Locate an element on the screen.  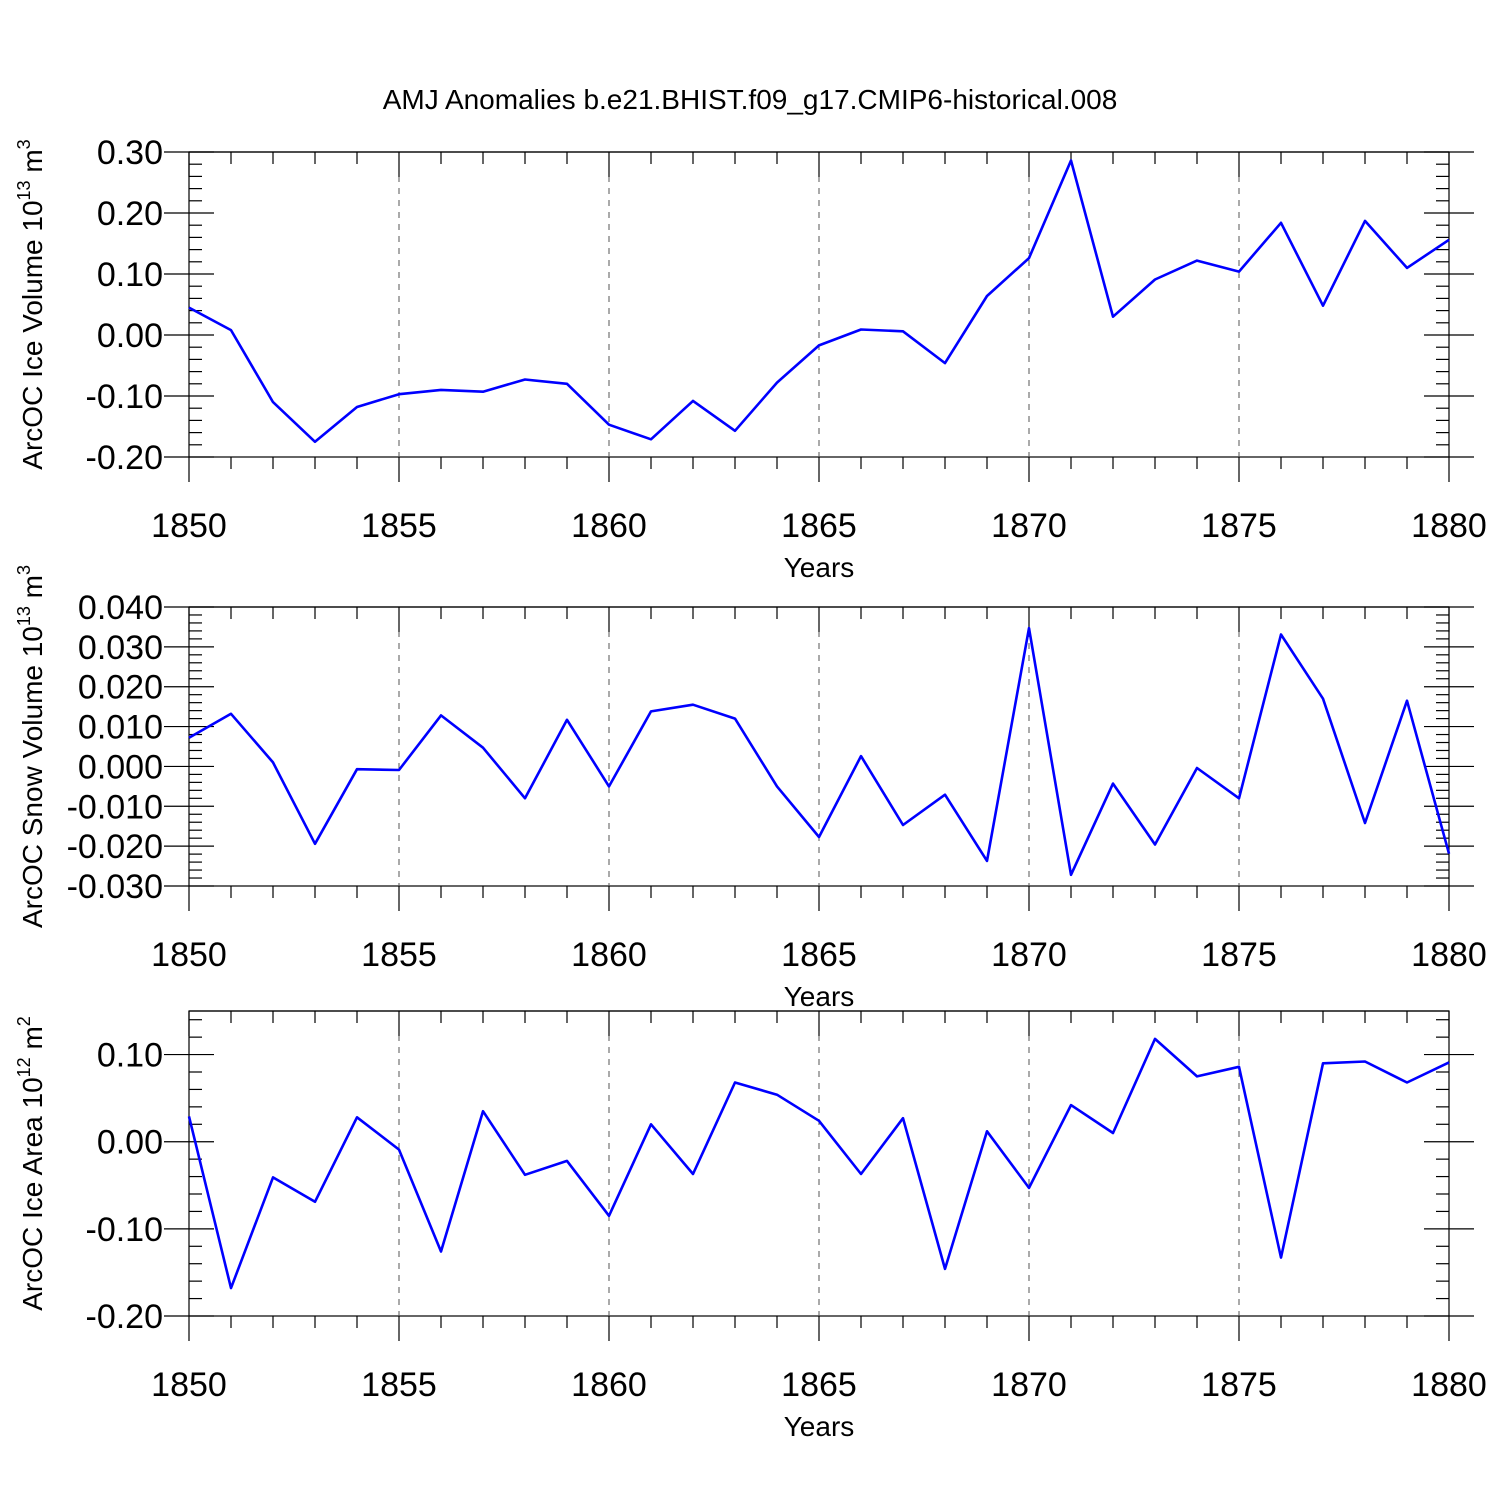
y-axis-label: ArcOC Snow Volume 1013 m3 is located at coordinates (31, 746).